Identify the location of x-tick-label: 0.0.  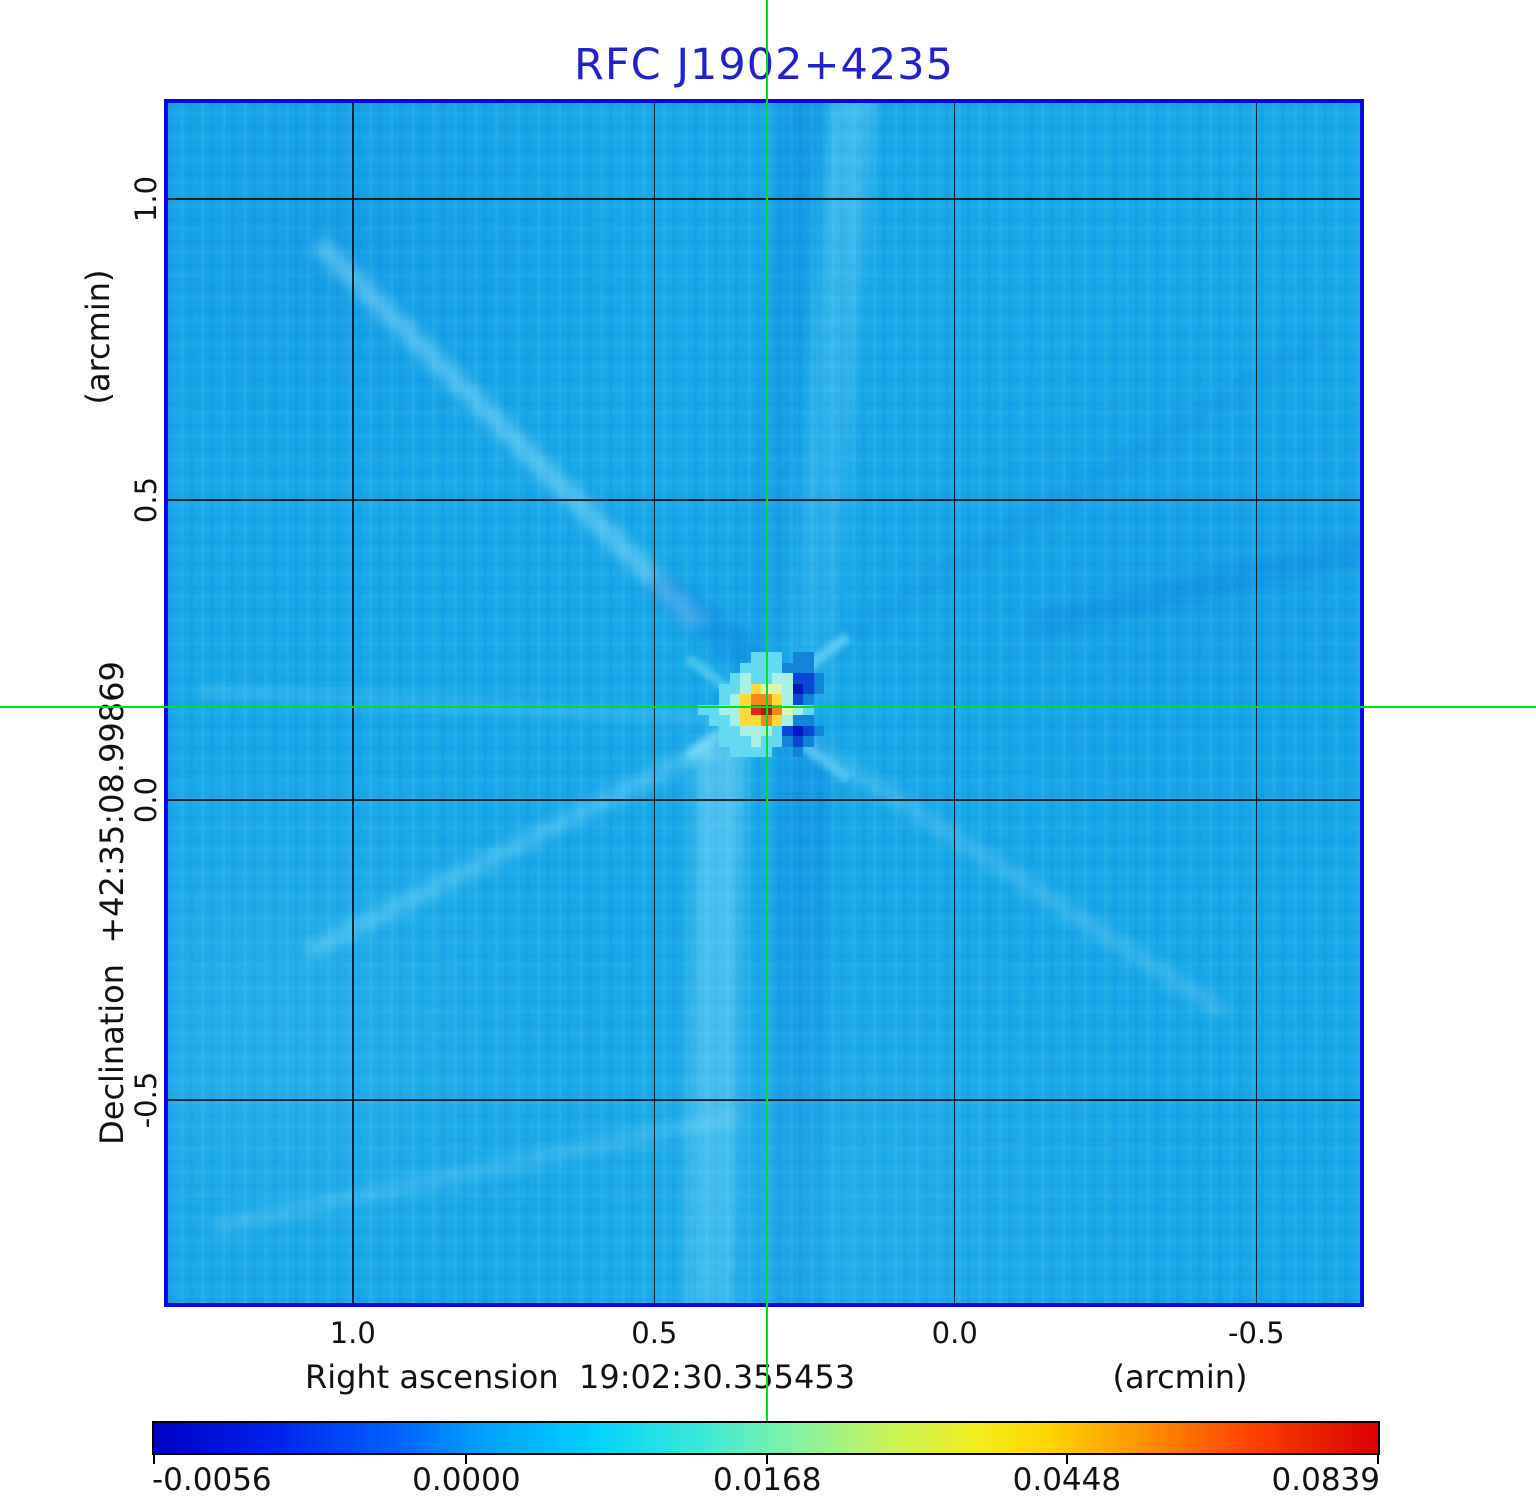
(954, 1333).